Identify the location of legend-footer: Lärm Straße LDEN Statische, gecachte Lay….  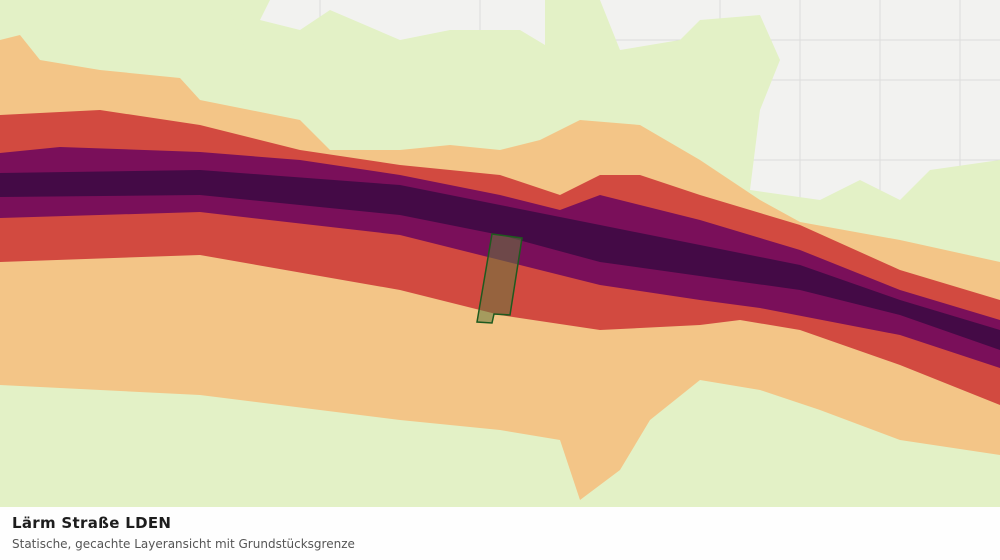
(500, 533).